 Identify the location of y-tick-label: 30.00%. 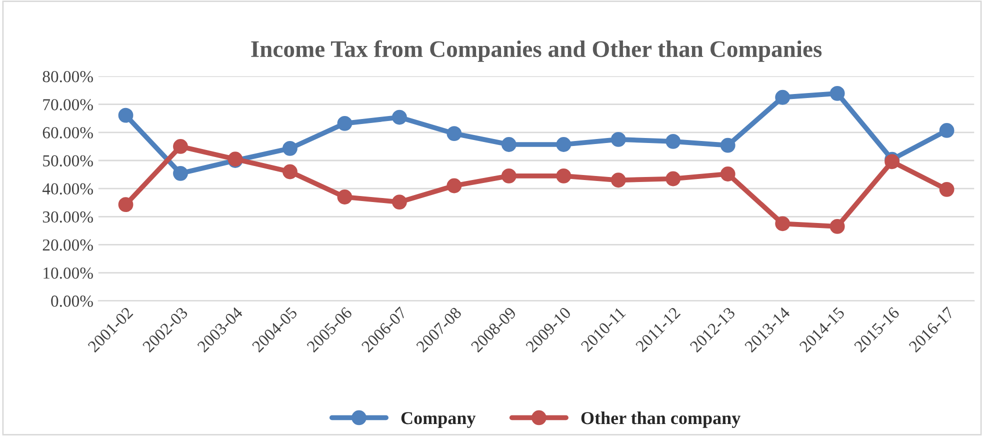
(67, 217).